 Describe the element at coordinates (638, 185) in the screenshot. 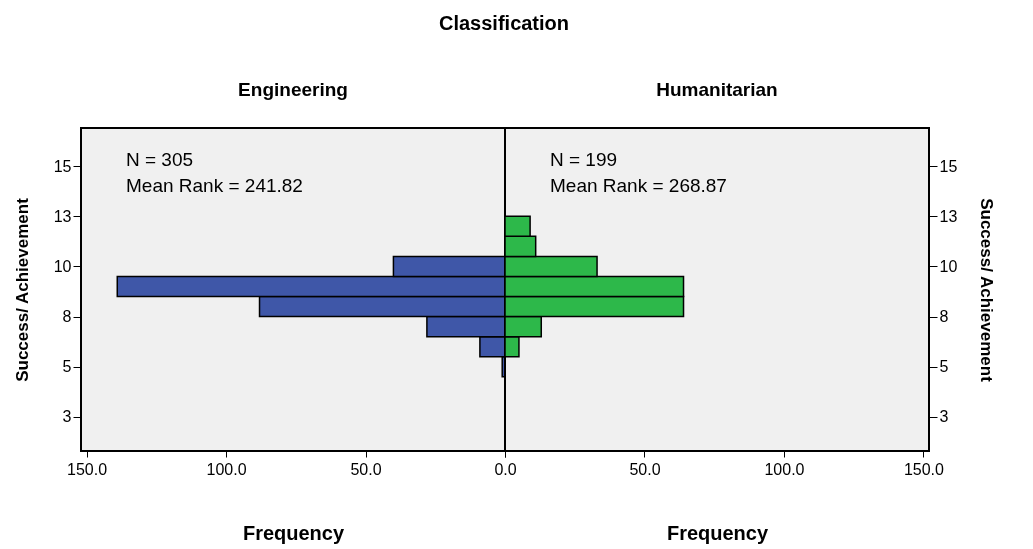

I see `annotation: Mean Rank = 268.87` at that location.